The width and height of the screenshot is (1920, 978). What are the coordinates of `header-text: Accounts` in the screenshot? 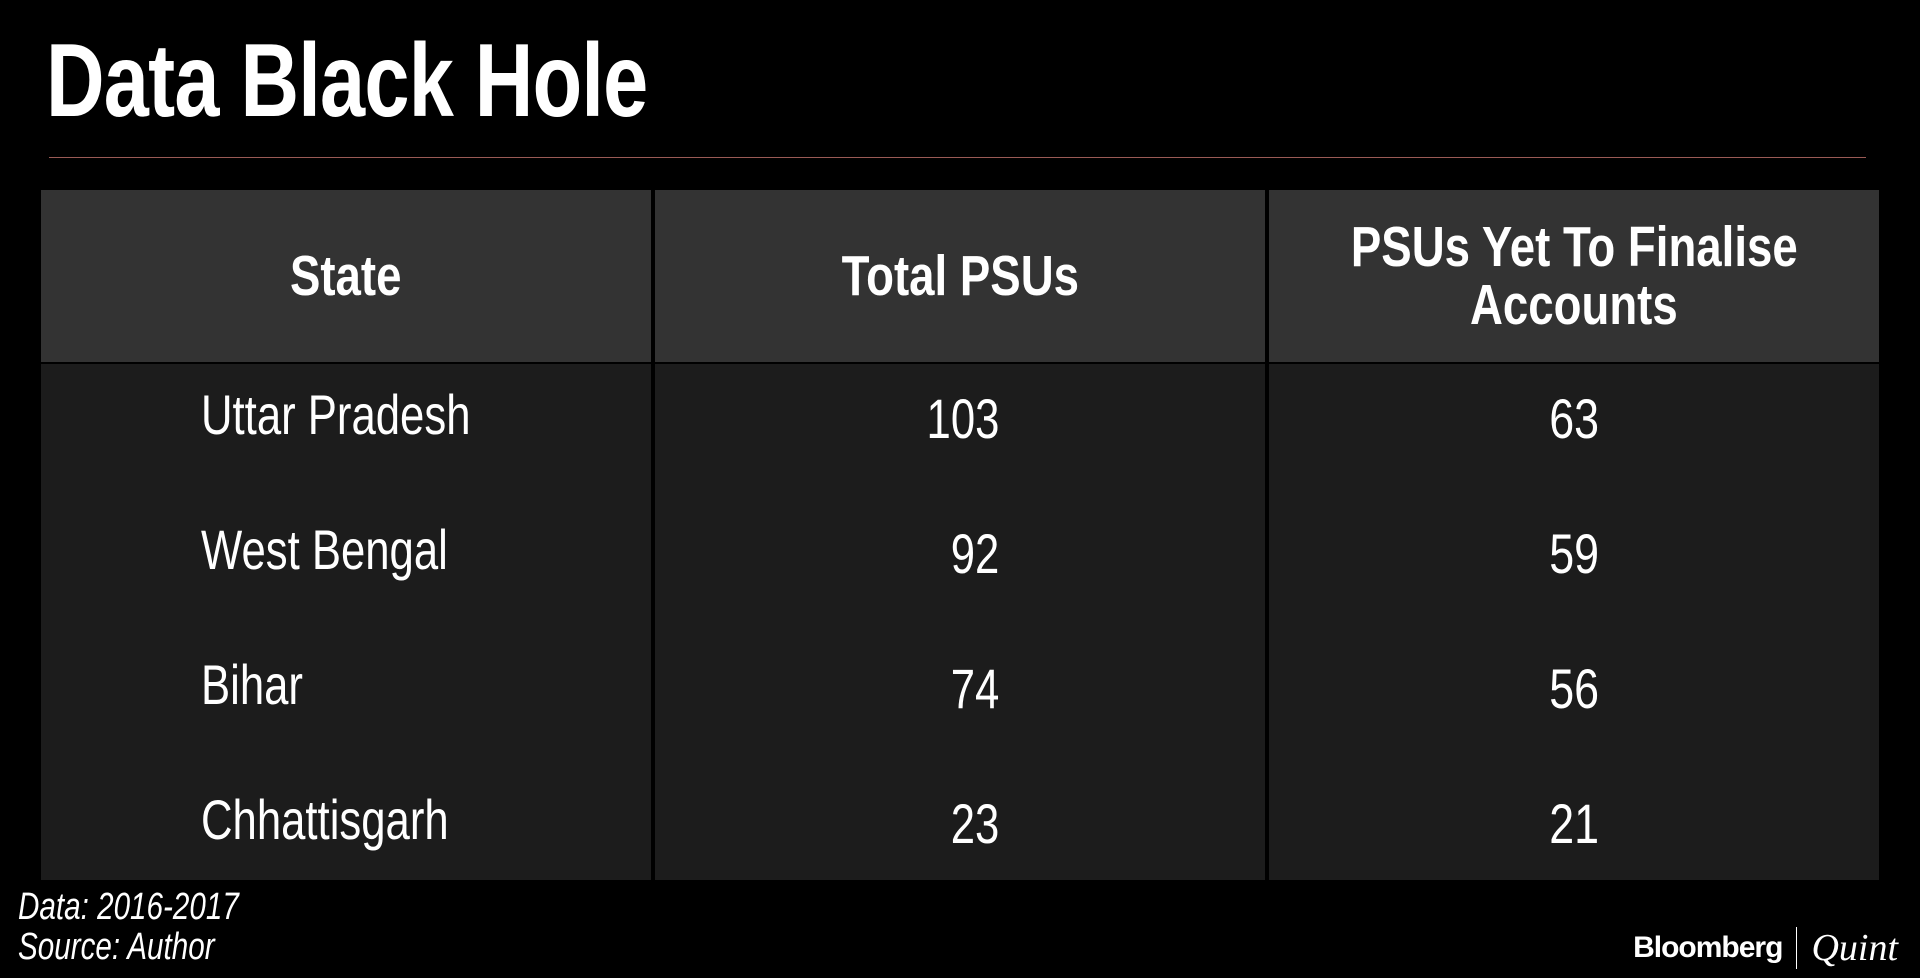 It's located at (1574, 305).